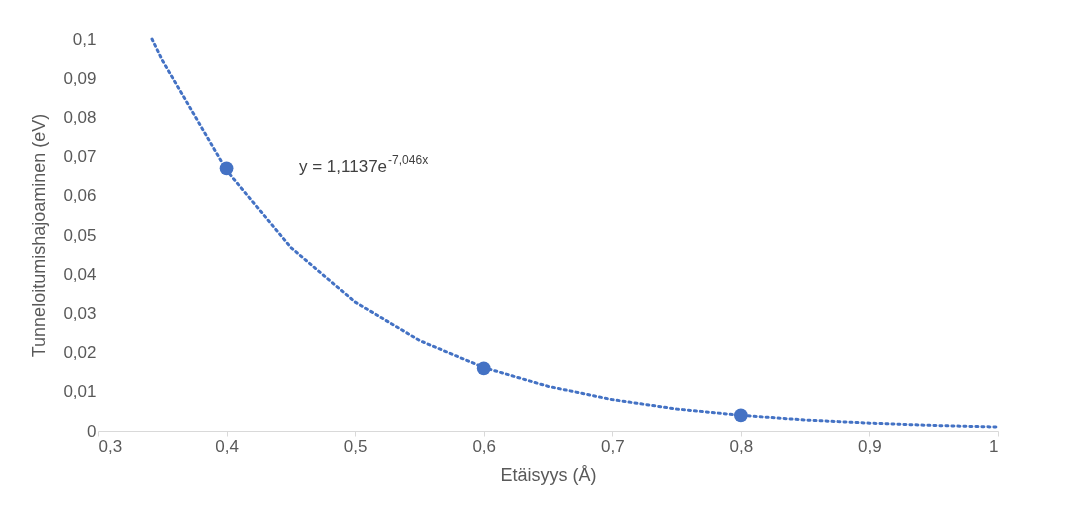 This screenshot has height=531, width=1088. I want to click on x-tick-label: 0,7, so click(612, 446).